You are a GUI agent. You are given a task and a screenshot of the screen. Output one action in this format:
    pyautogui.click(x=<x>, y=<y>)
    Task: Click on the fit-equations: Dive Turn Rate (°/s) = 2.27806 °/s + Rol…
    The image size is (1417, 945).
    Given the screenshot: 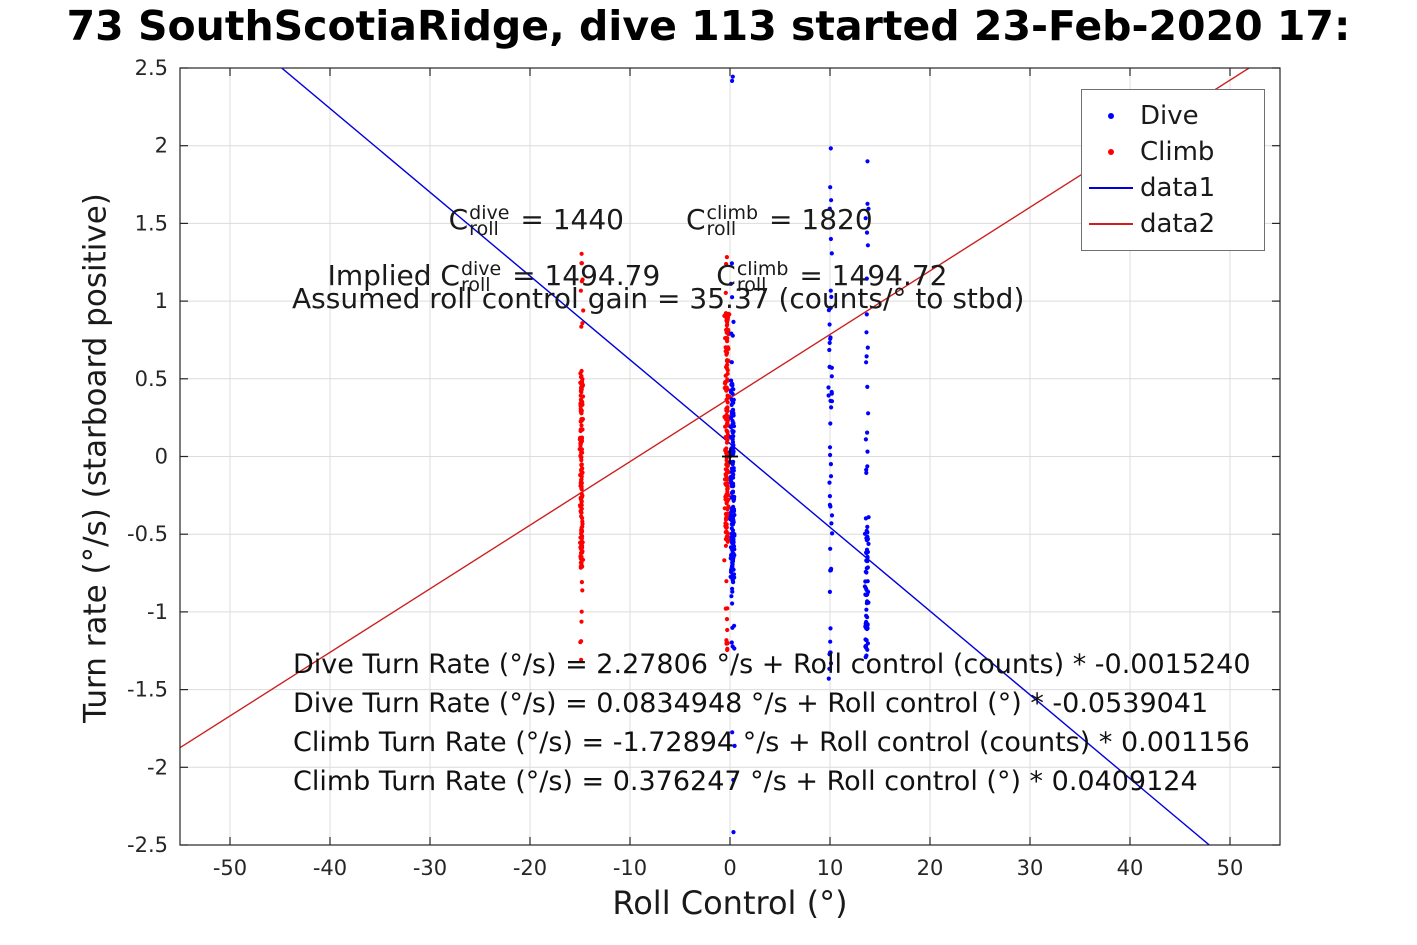 What is the action you would take?
    pyautogui.click(x=772, y=723)
    